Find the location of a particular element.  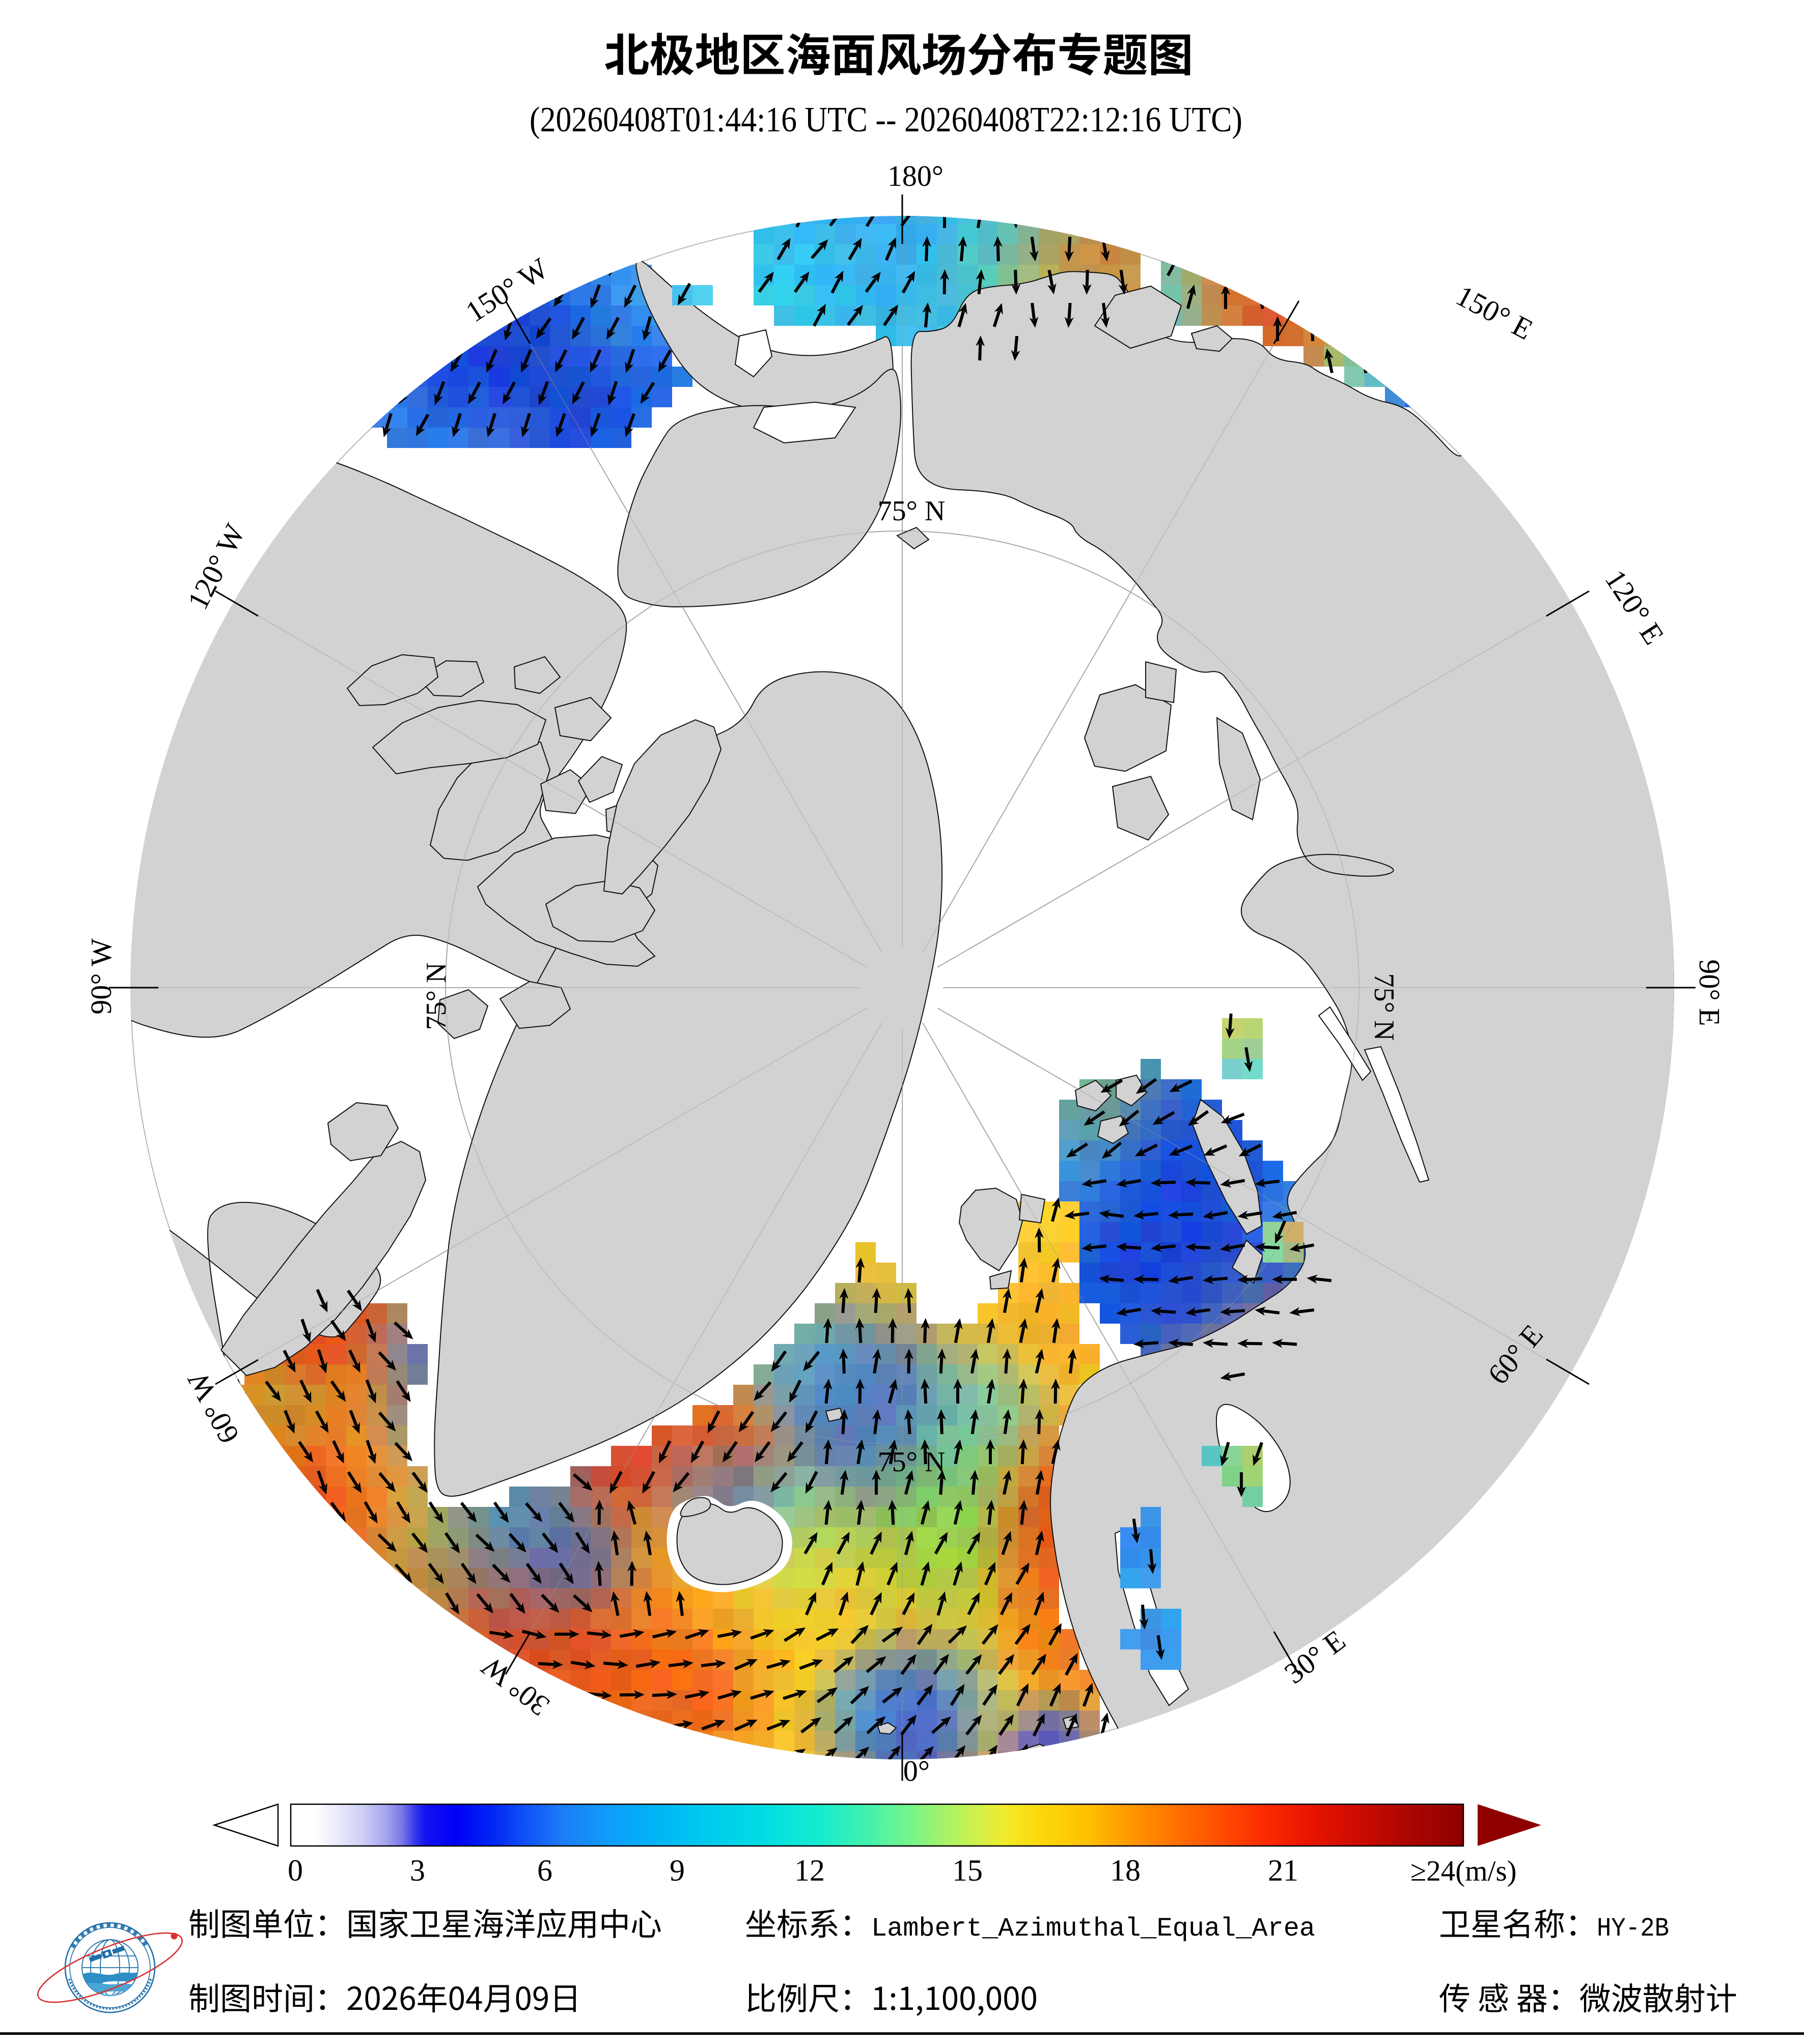

svg-text: 6 is located at coordinates (544, 1870).